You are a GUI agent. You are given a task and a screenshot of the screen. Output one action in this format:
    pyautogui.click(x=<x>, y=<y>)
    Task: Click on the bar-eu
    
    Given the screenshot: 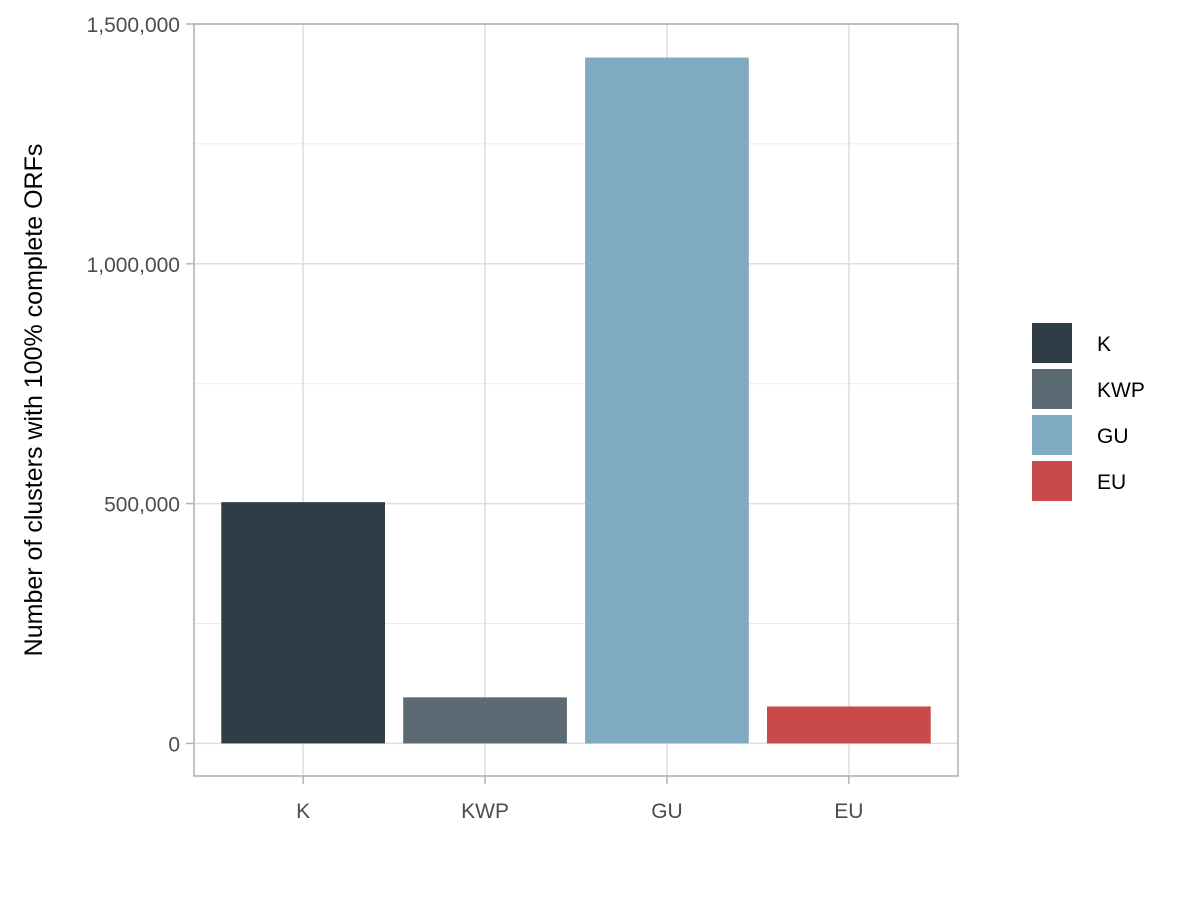 What is the action you would take?
    pyautogui.click(x=849, y=725)
    